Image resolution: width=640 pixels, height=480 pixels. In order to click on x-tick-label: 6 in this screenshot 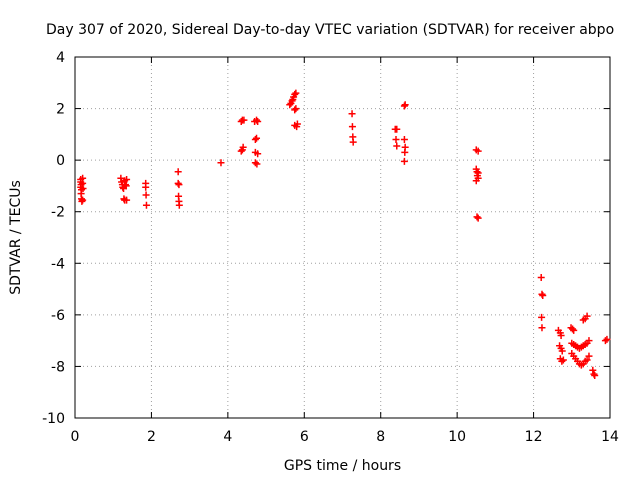, I will do `click(304, 437)`.